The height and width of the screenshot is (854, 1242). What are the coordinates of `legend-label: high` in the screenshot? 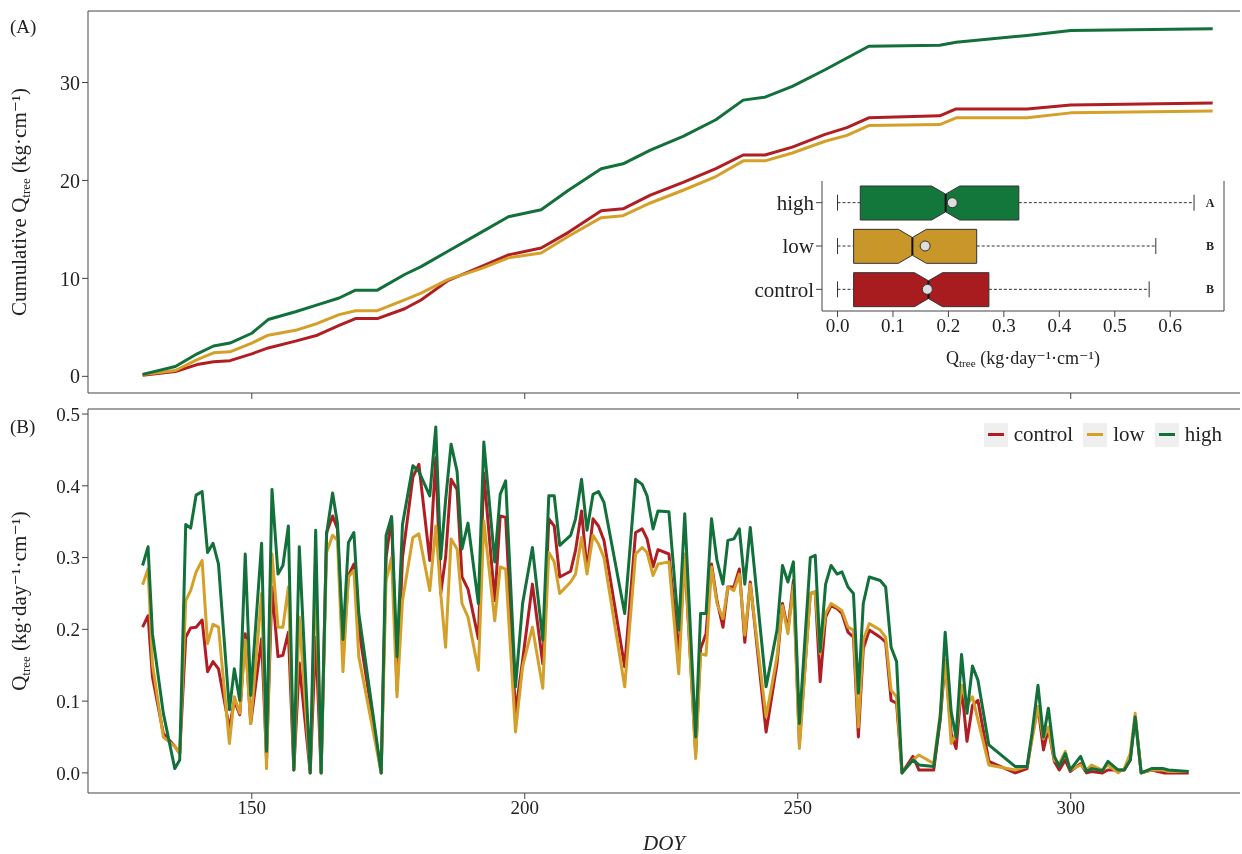 It's located at (1203, 434).